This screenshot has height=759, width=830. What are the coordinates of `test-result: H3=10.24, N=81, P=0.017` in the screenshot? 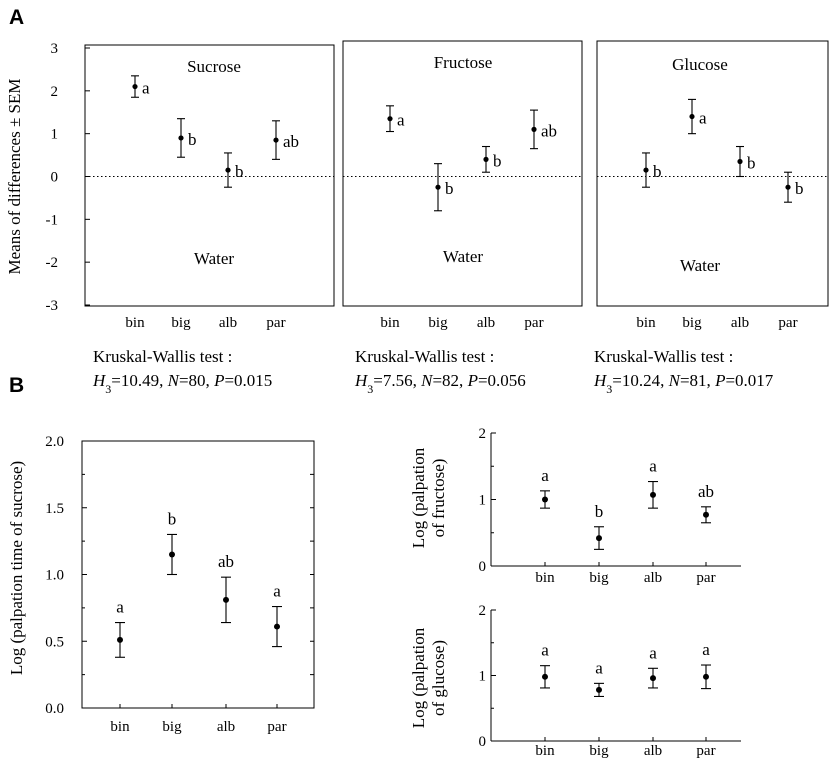 It's located at (683, 383).